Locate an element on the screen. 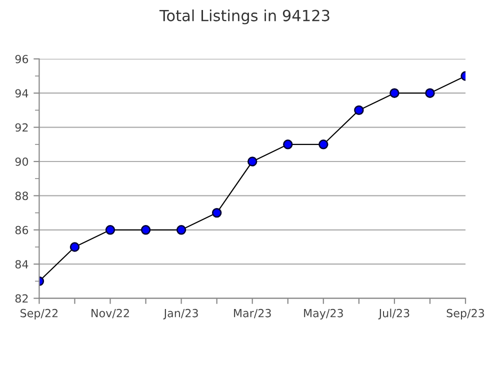  x-tick-label: Sep/22 is located at coordinates (39, 314).